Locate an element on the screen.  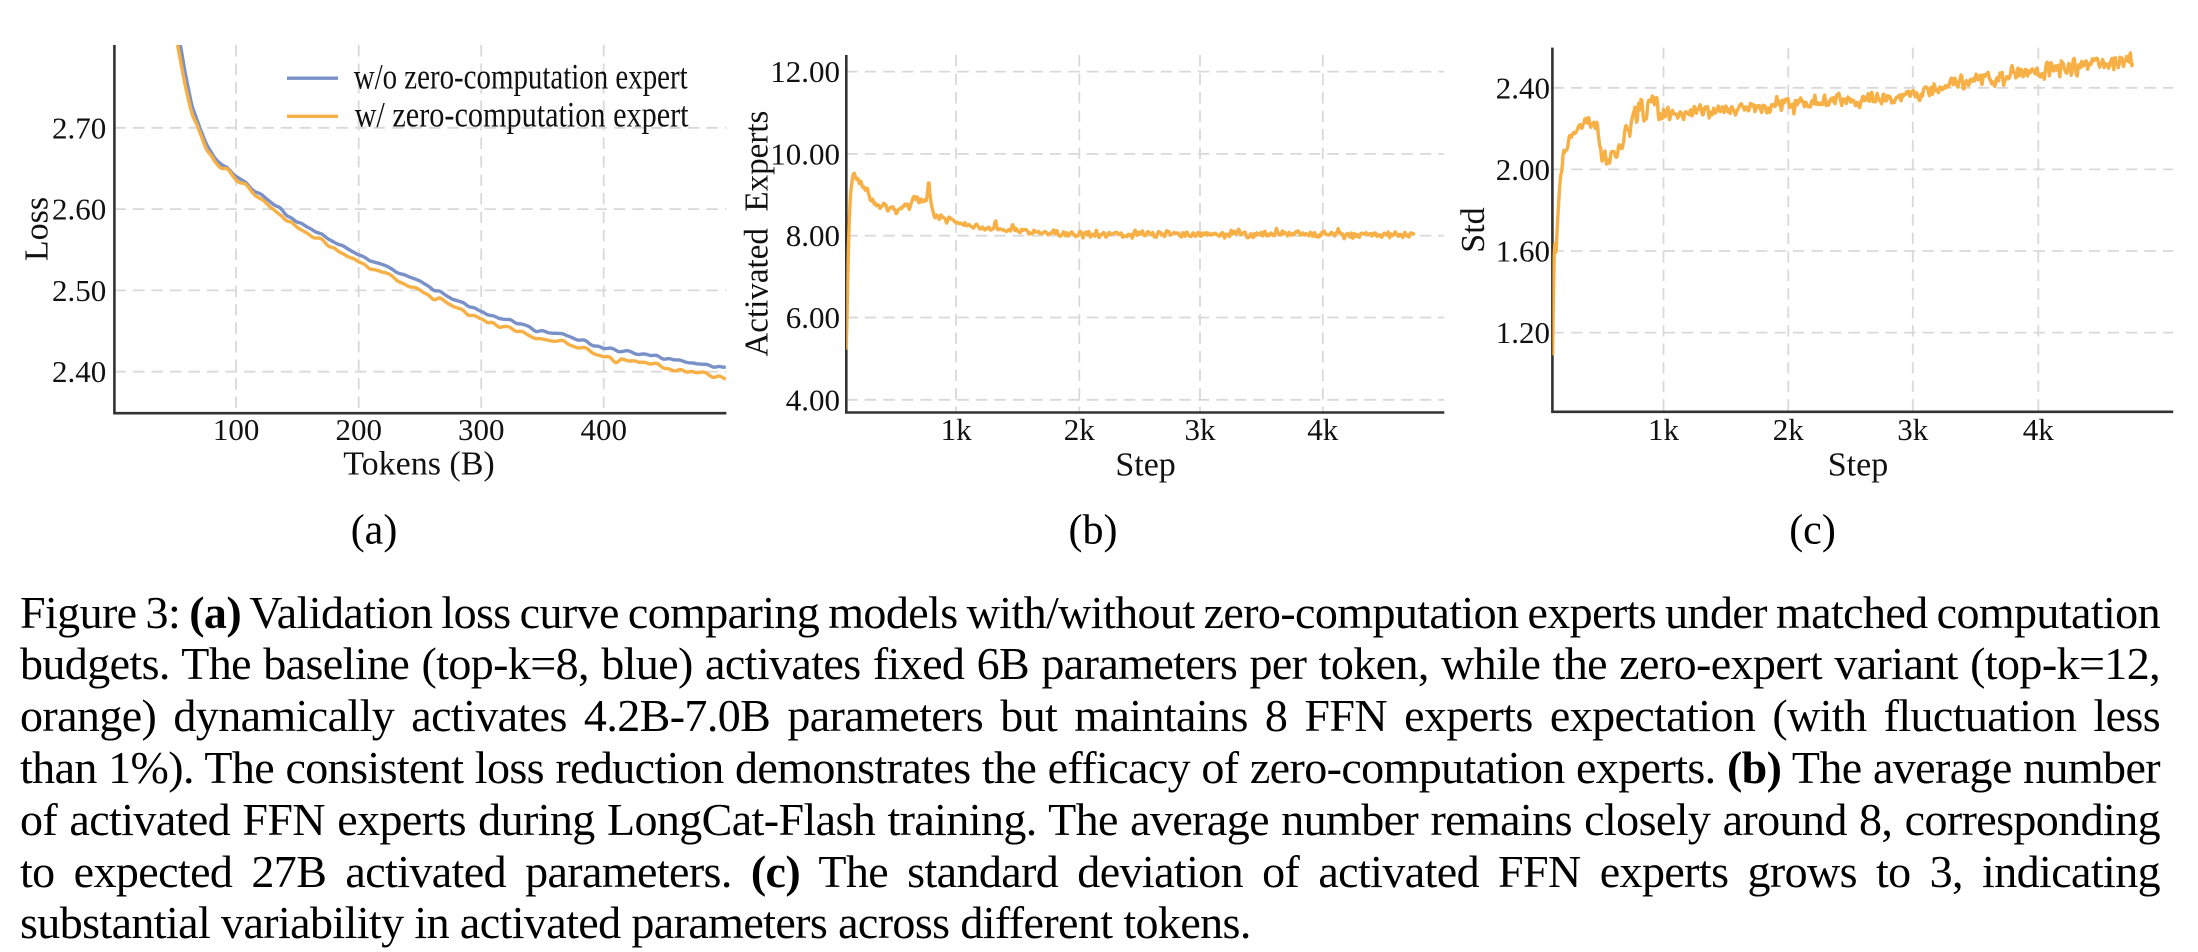
svg-text: Tokens (B) is located at coordinates (419, 464).